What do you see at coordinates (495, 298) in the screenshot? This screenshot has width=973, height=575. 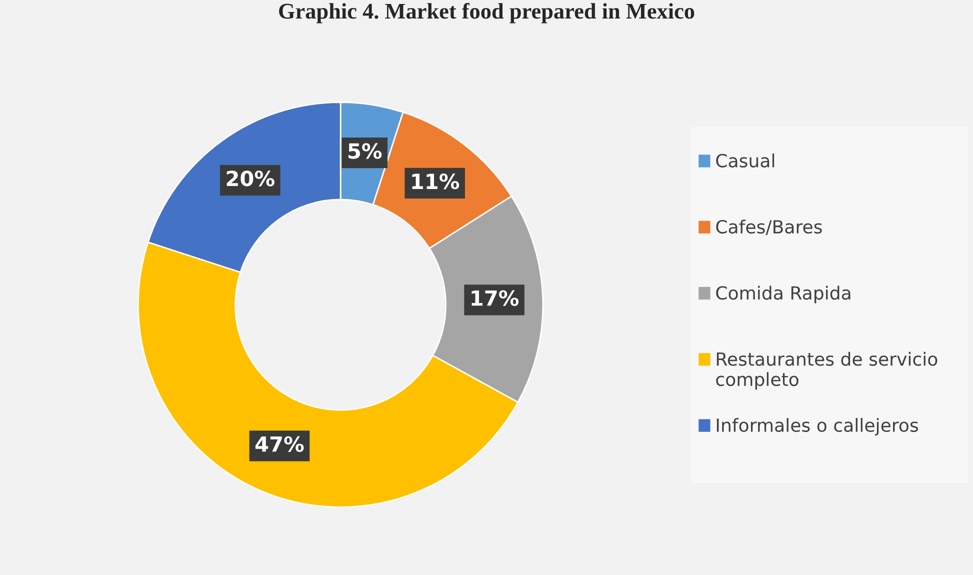 I see `data-label: 17%` at bounding box center [495, 298].